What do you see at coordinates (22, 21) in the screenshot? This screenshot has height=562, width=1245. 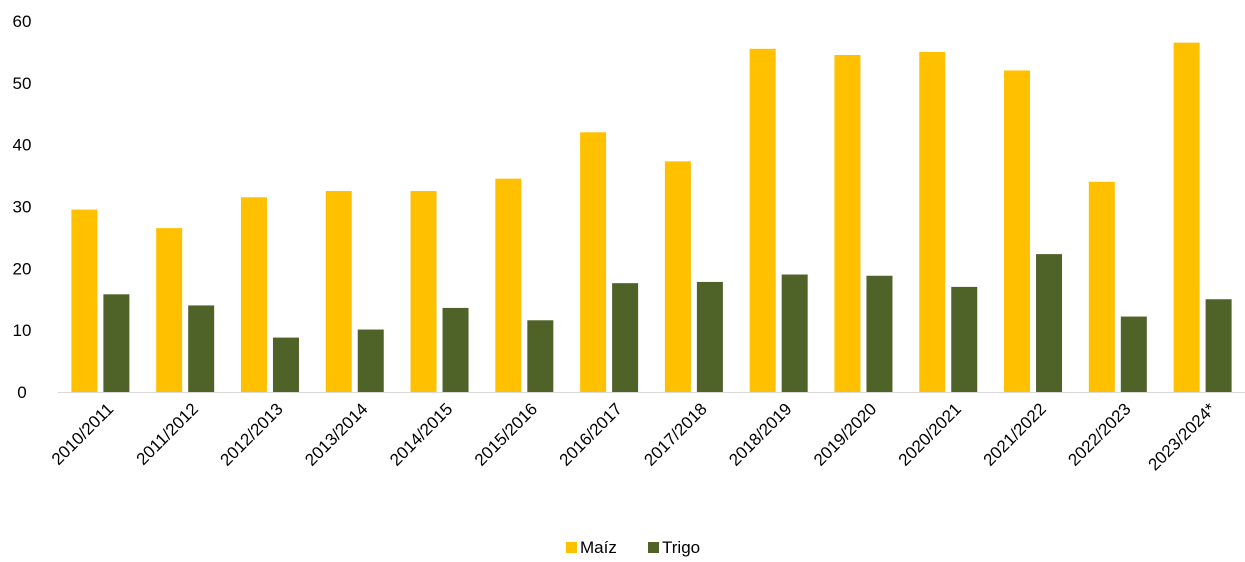 I see `y-tick-label: 60` at bounding box center [22, 21].